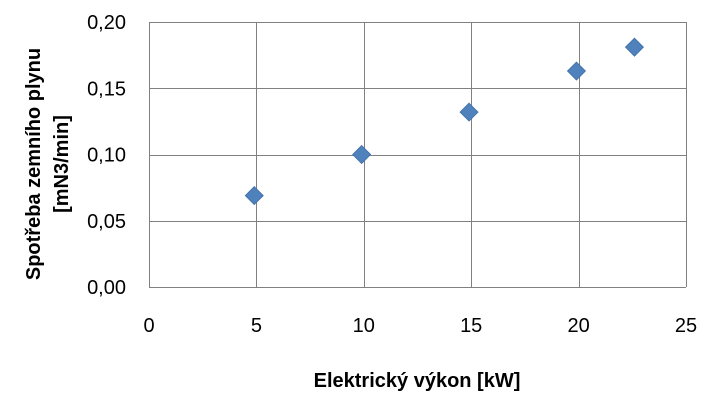 The height and width of the screenshot is (394, 703). Describe the element at coordinates (471, 326) in the screenshot. I see `x-tick-label: 15` at that location.